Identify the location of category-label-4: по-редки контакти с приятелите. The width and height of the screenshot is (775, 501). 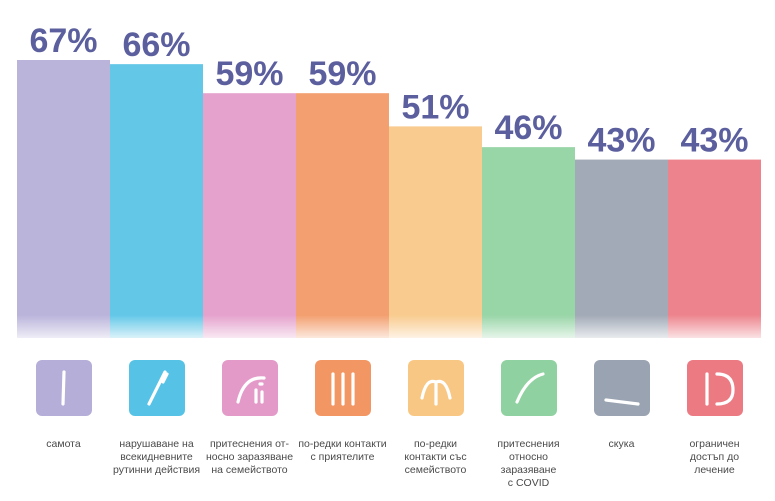
(342, 450).